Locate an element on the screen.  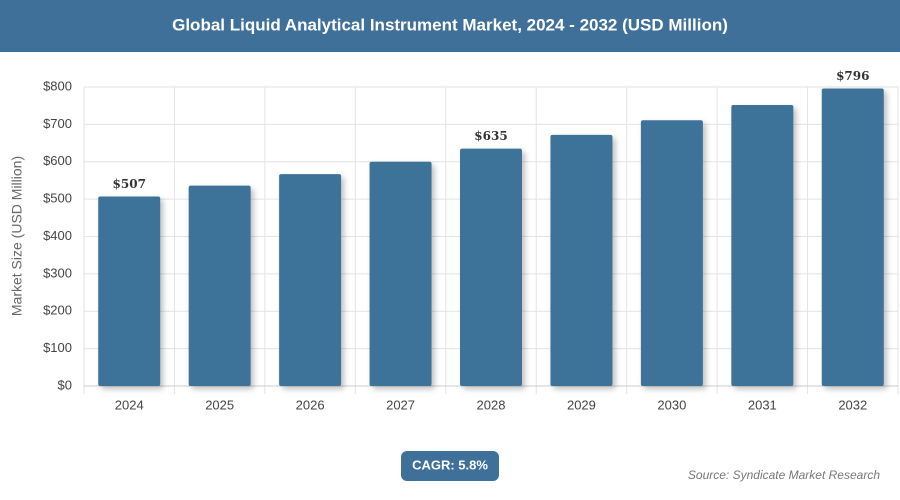
y-tick-label: $500 is located at coordinates (57, 198).